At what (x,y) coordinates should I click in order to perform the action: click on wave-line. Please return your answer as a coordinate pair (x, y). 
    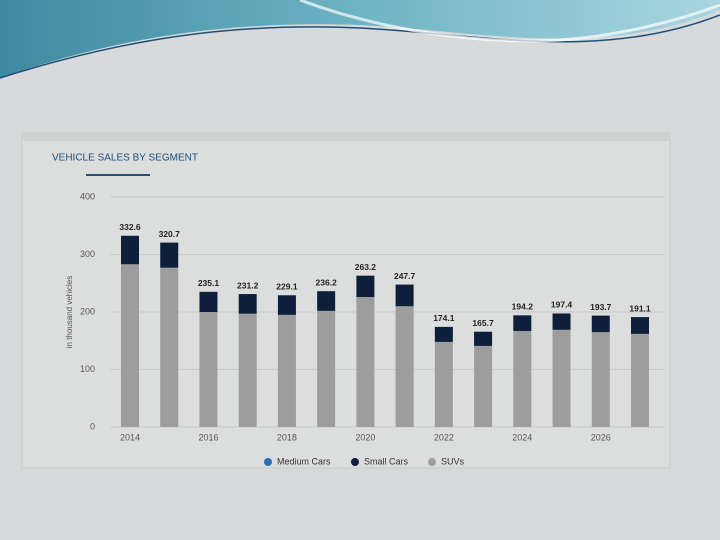
    Looking at the image, I should click on (360, 46).